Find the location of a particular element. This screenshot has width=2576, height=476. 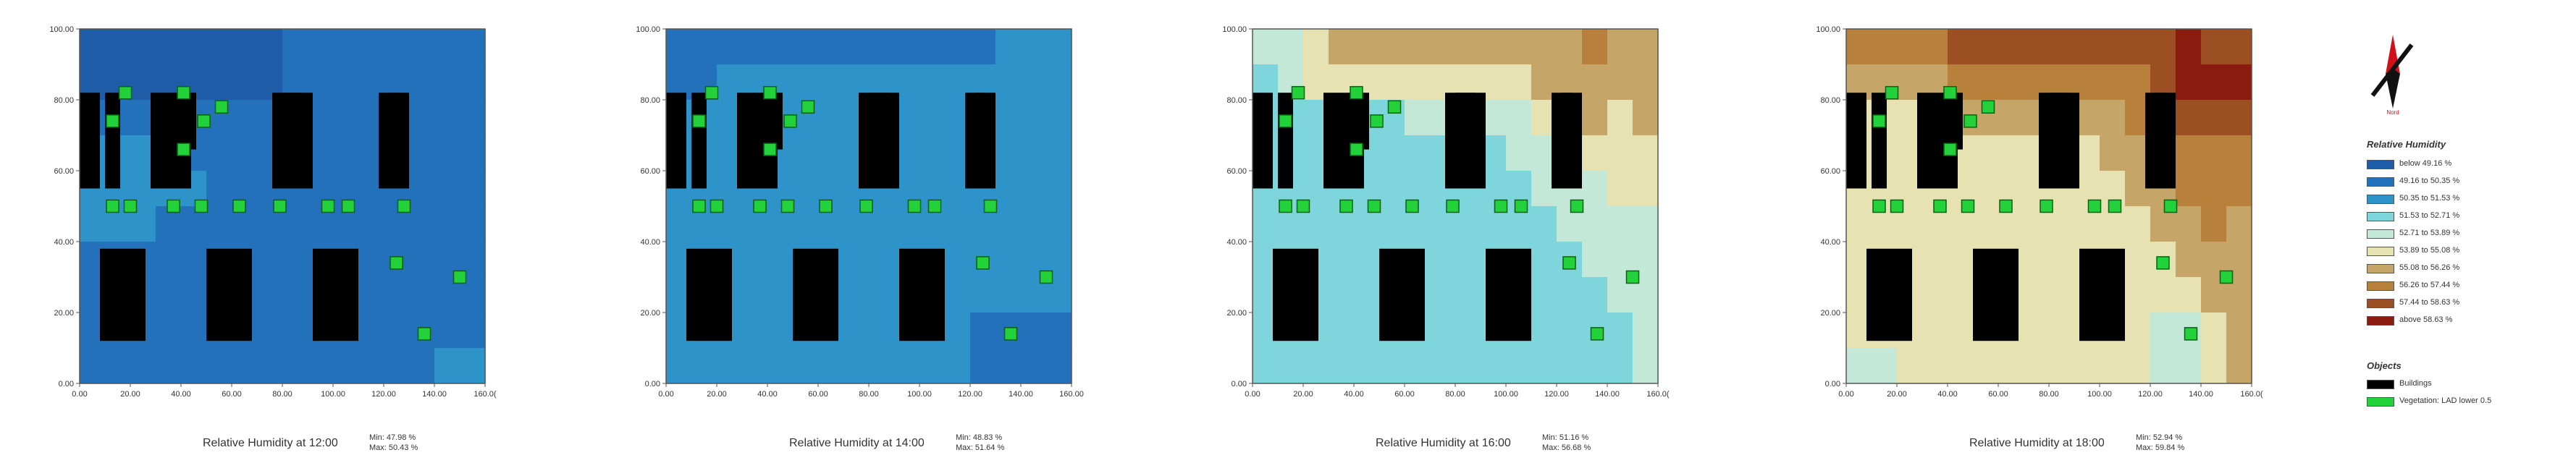

x-tick-label: 80.00 is located at coordinates (1455, 395).